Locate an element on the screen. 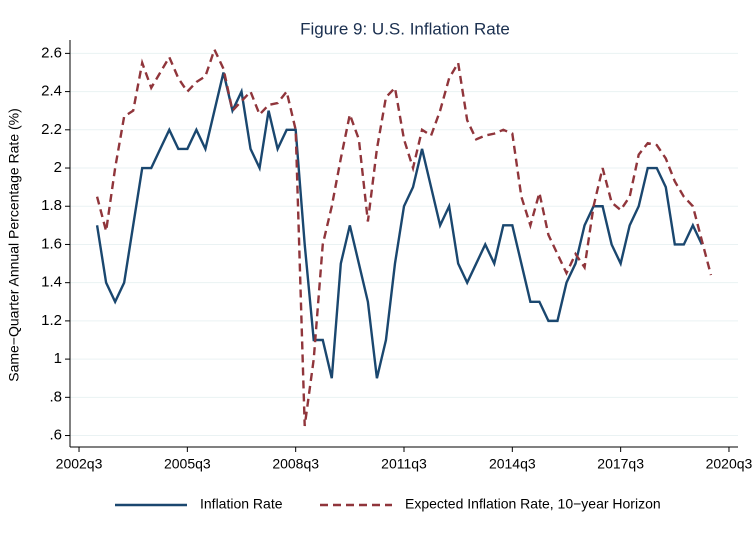  y-axis-label: Same−Quarter Annual Percentage Rate (%) is located at coordinates (14, 245).